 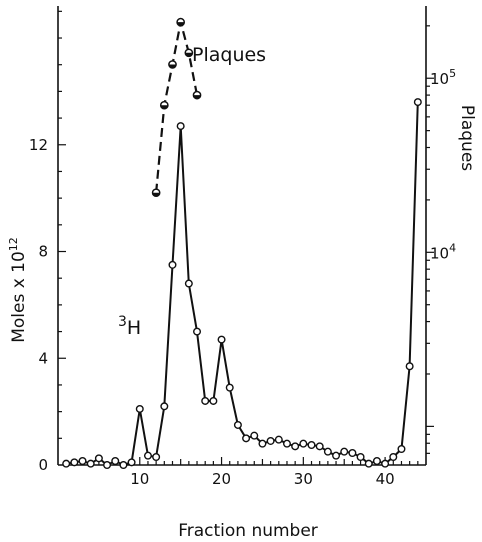 What do you see at coordinates (47, 242) in the screenshot?
I see `y-left-axis-ticks: 0 4 8 12` at bounding box center [47, 242].